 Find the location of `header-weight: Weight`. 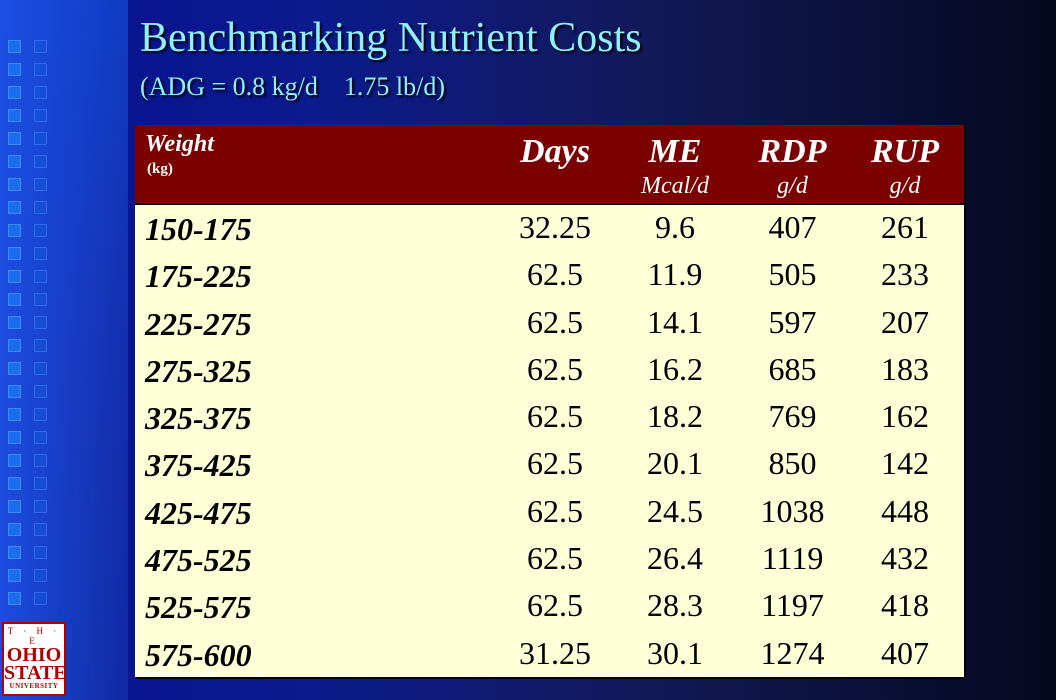

header-weight: Weight is located at coordinates (179, 144).